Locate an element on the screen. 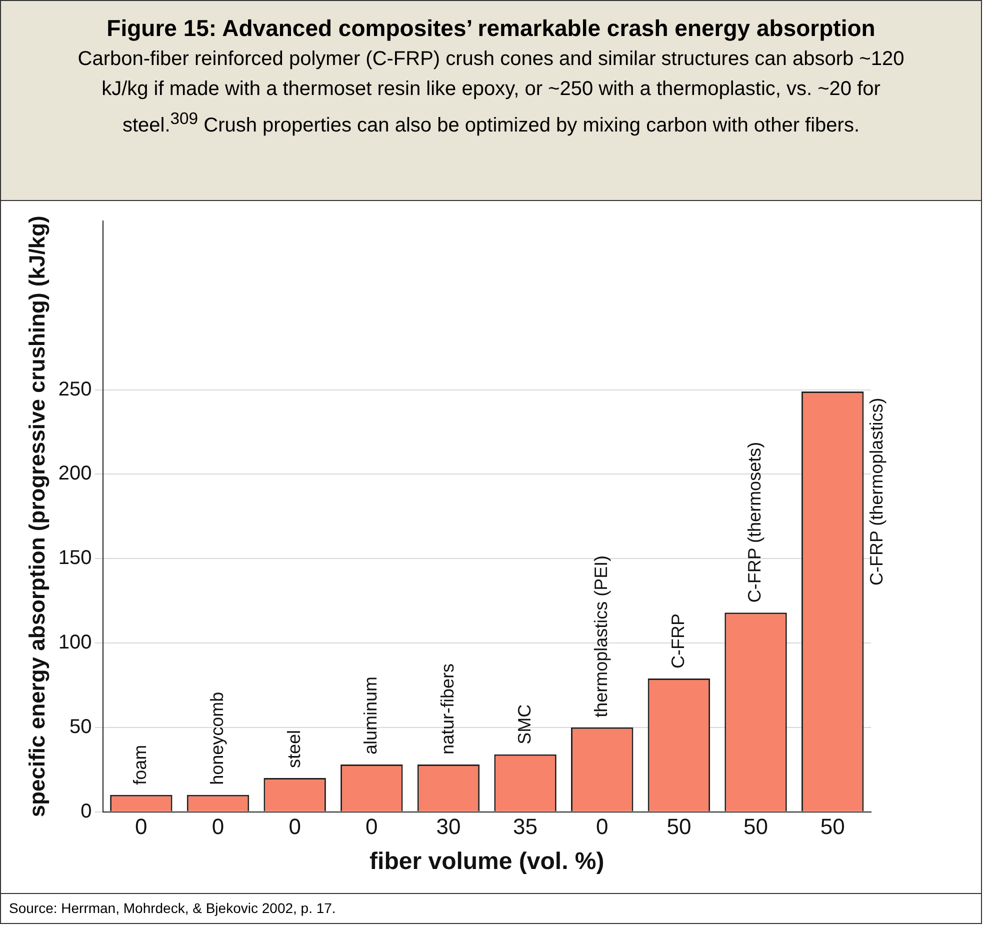  data-label: steel is located at coordinates (294, 749).